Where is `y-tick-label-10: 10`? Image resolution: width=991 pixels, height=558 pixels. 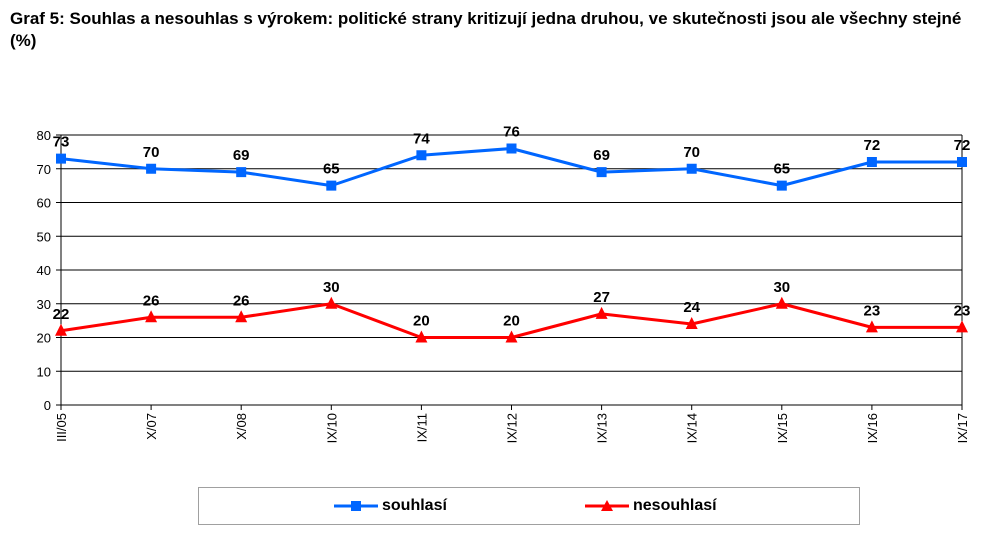
y-tick-label-10: 10 is located at coordinates (44, 371).